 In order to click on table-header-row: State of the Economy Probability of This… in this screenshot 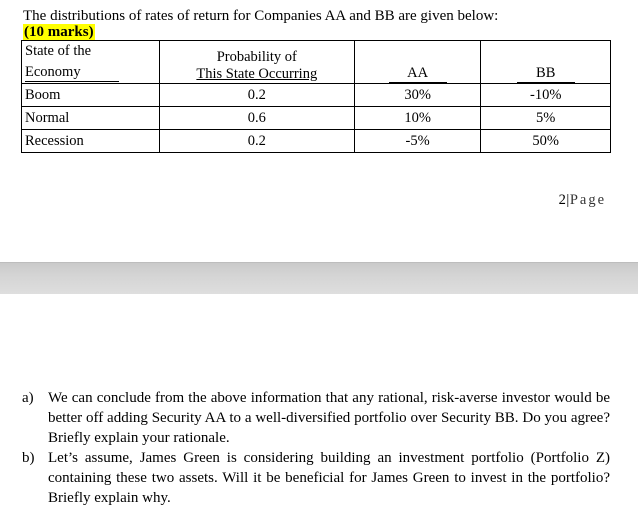, I will do `click(316, 62)`.